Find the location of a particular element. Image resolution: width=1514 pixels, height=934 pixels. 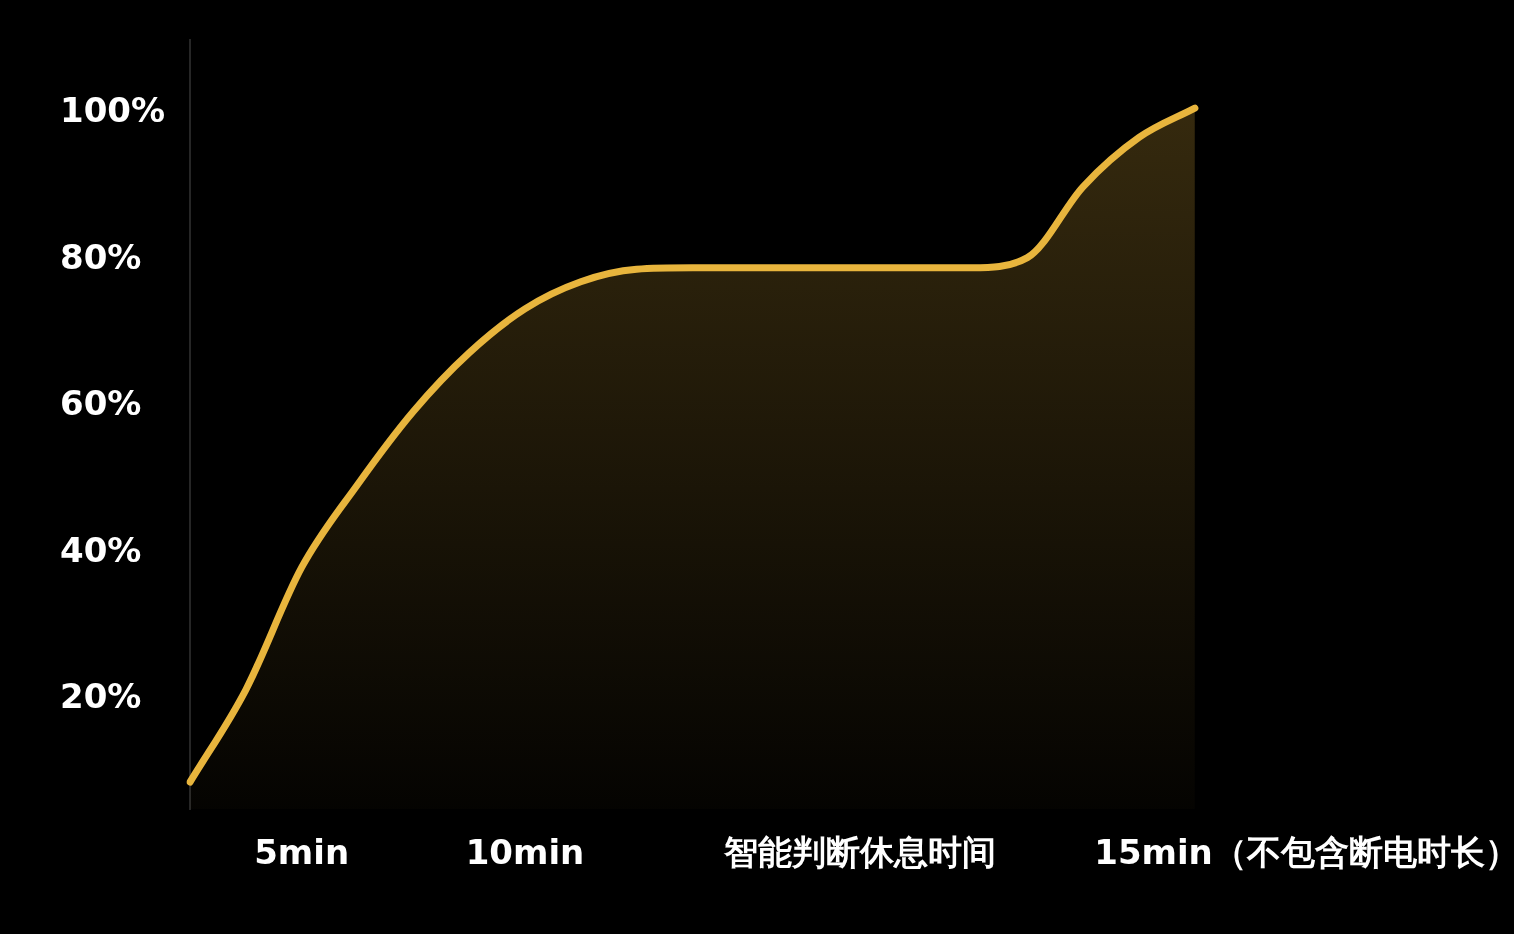

x-tick-label: 5min is located at coordinates (302, 852).